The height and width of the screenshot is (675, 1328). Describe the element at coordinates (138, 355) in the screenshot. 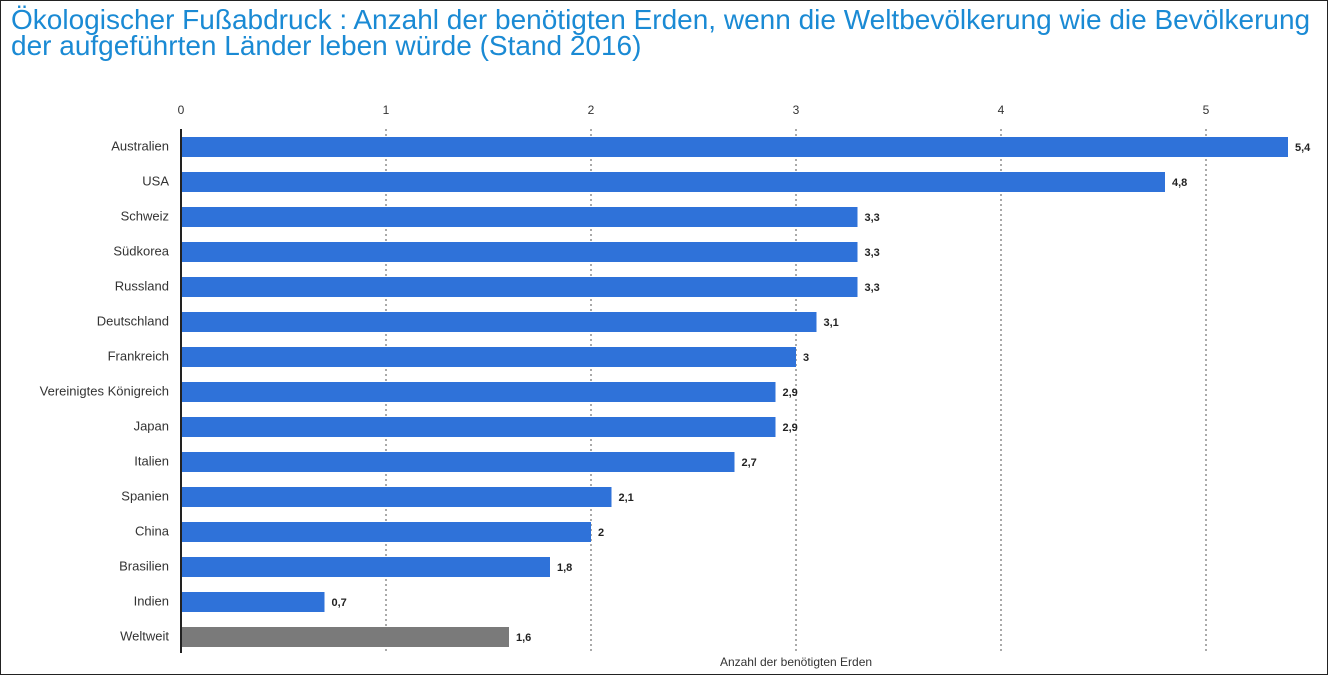

I see `y-tick-label: Frankreich` at that location.